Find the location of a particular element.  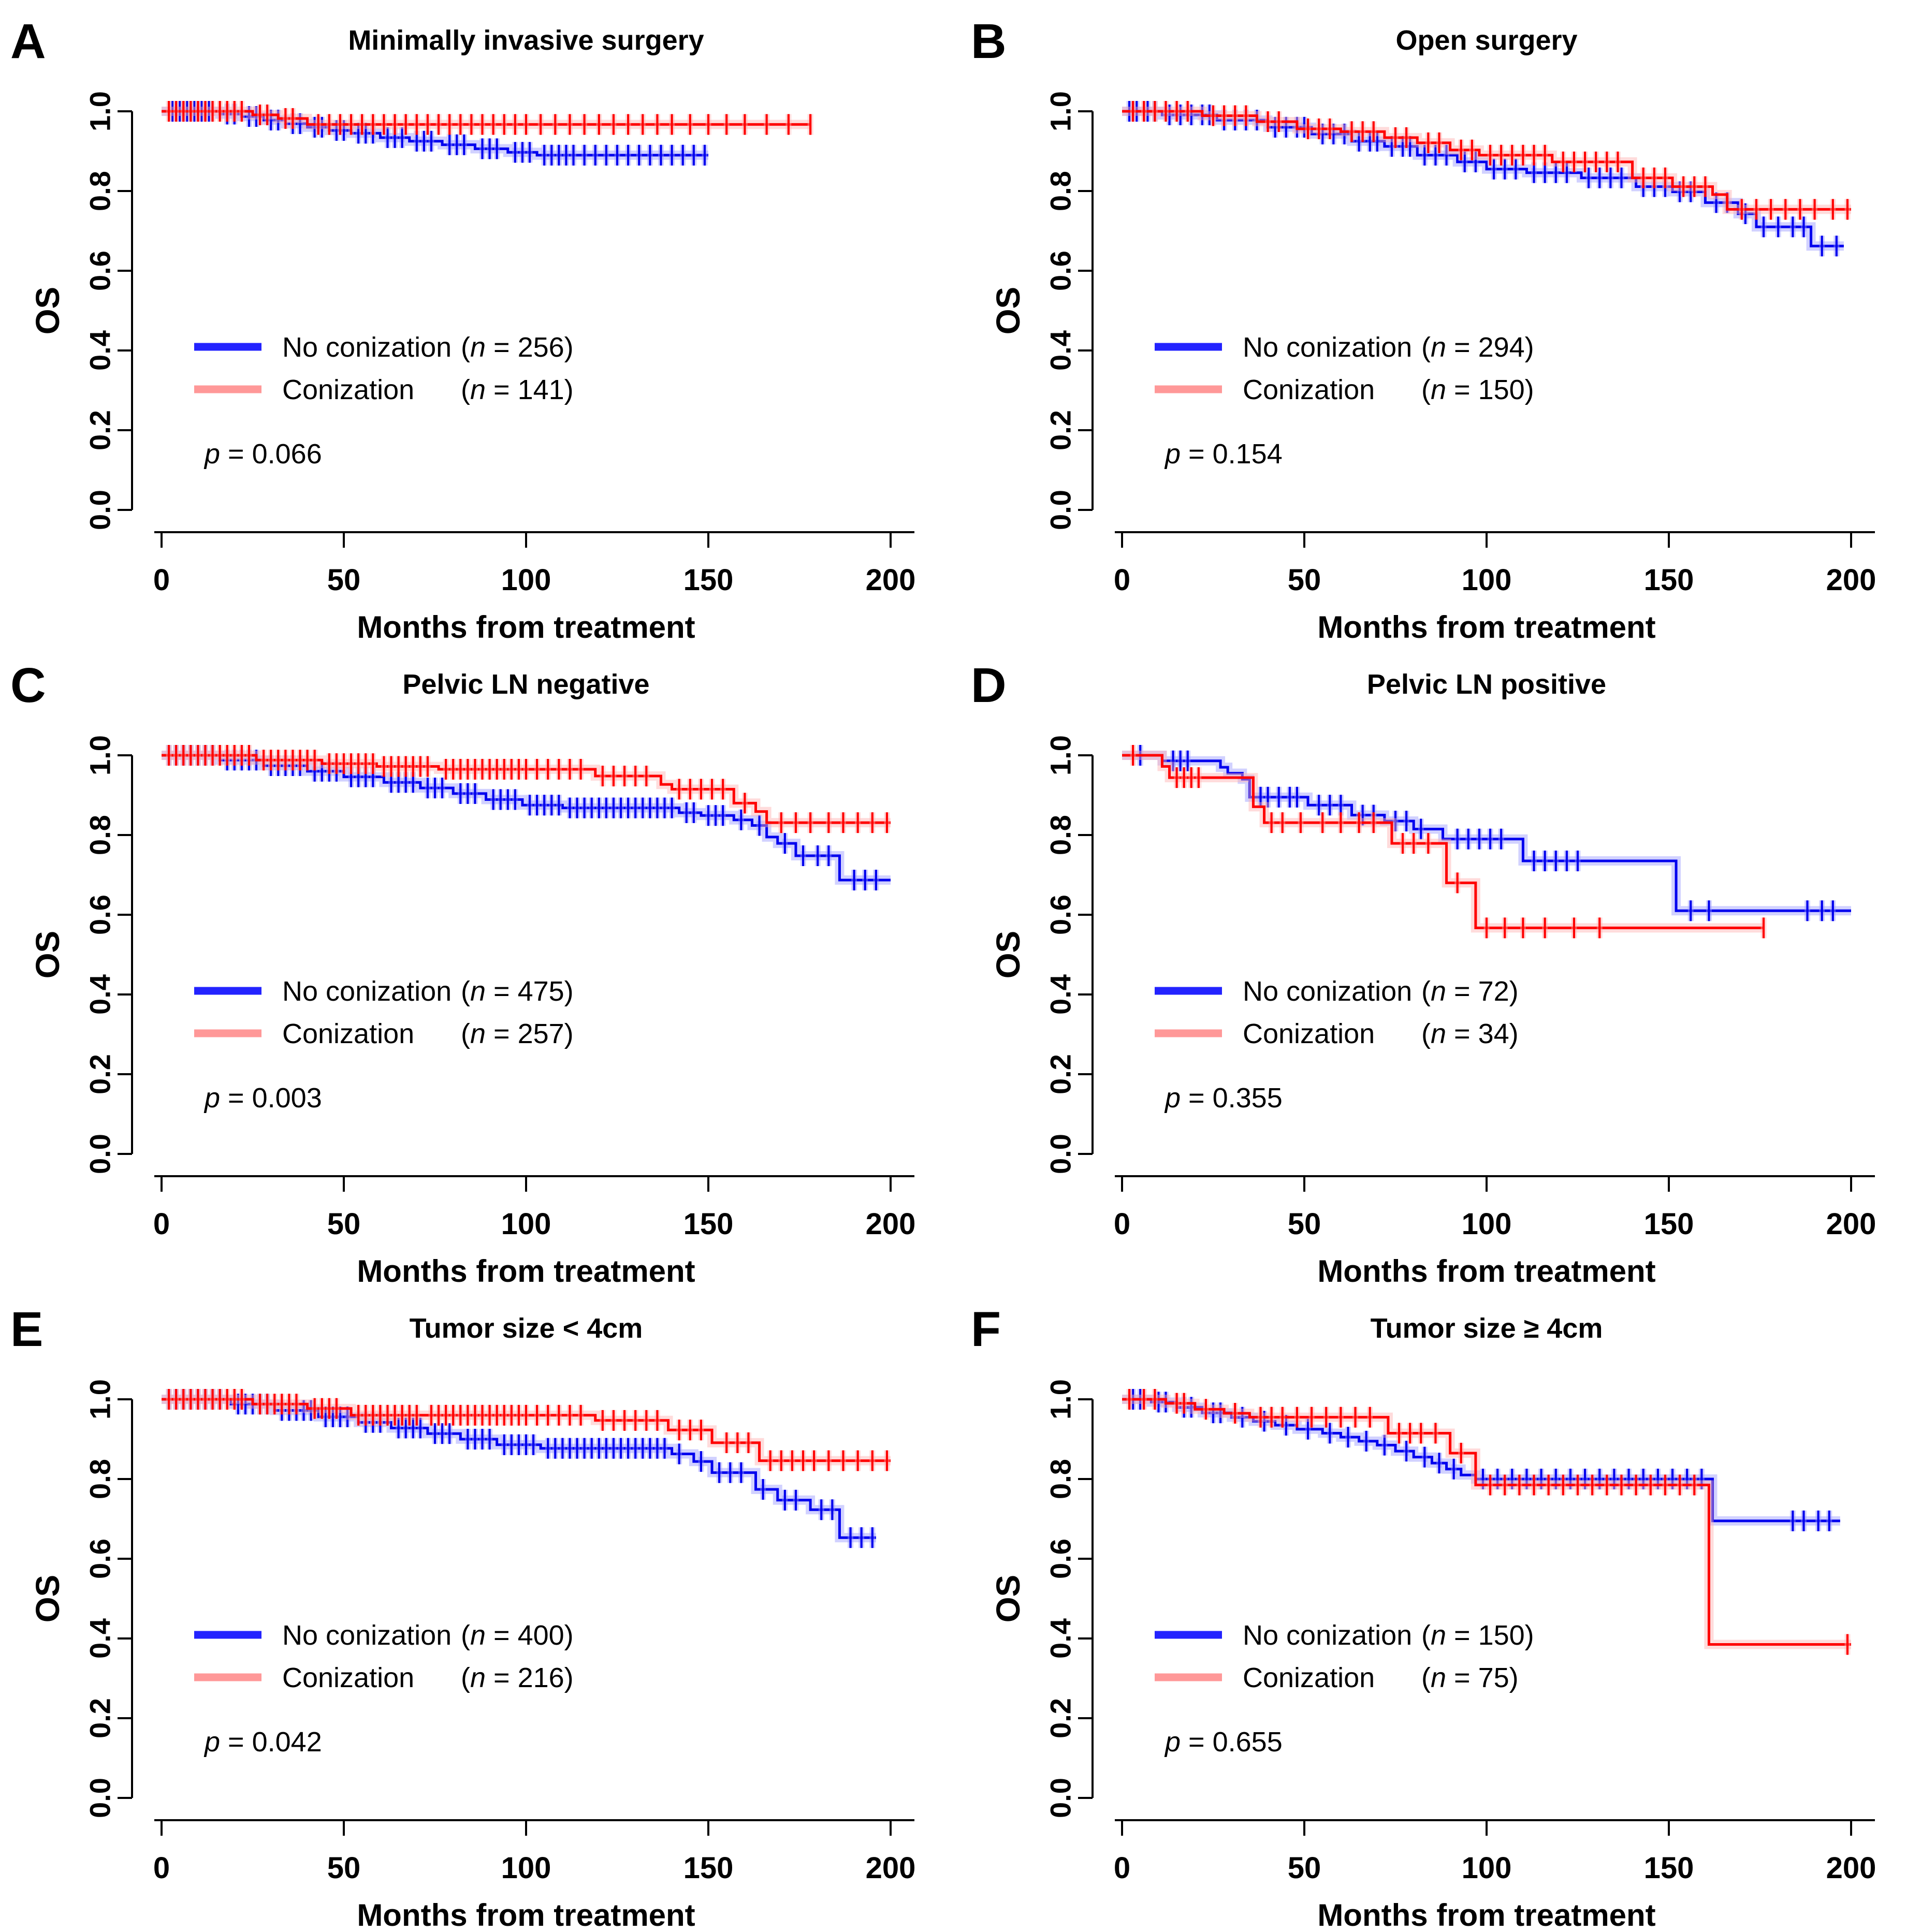

legend-series-n: (n = 75) is located at coordinates (1470, 1677).